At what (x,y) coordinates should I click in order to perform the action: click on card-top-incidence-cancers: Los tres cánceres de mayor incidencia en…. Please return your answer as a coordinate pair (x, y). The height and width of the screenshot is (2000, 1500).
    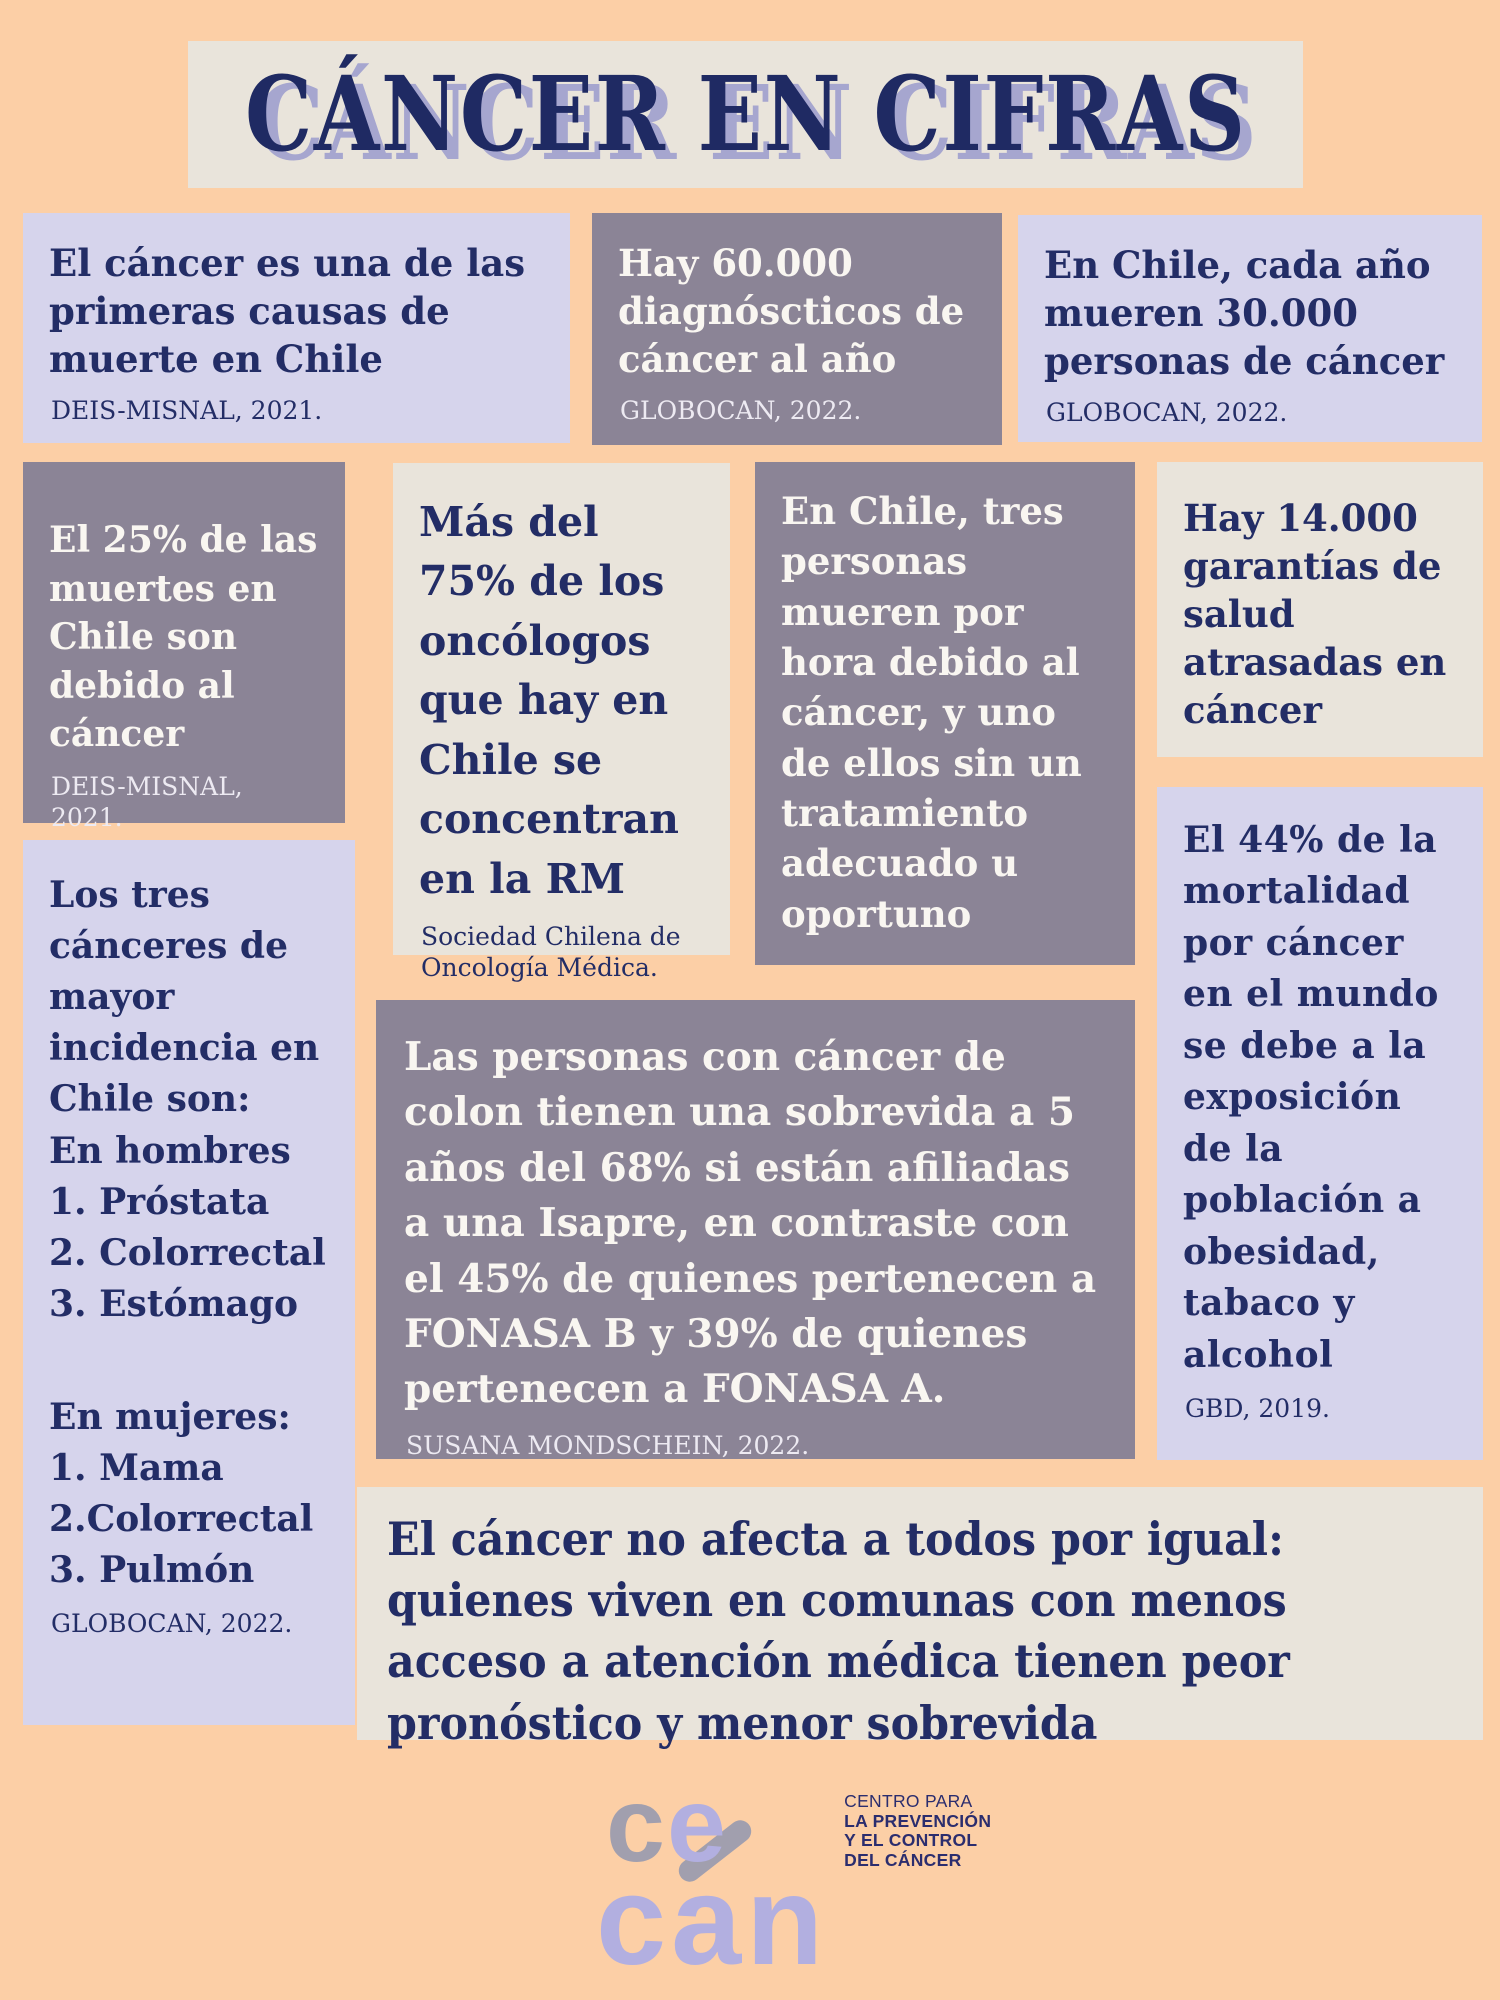
    Looking at the image, I should click on (189, 1282).